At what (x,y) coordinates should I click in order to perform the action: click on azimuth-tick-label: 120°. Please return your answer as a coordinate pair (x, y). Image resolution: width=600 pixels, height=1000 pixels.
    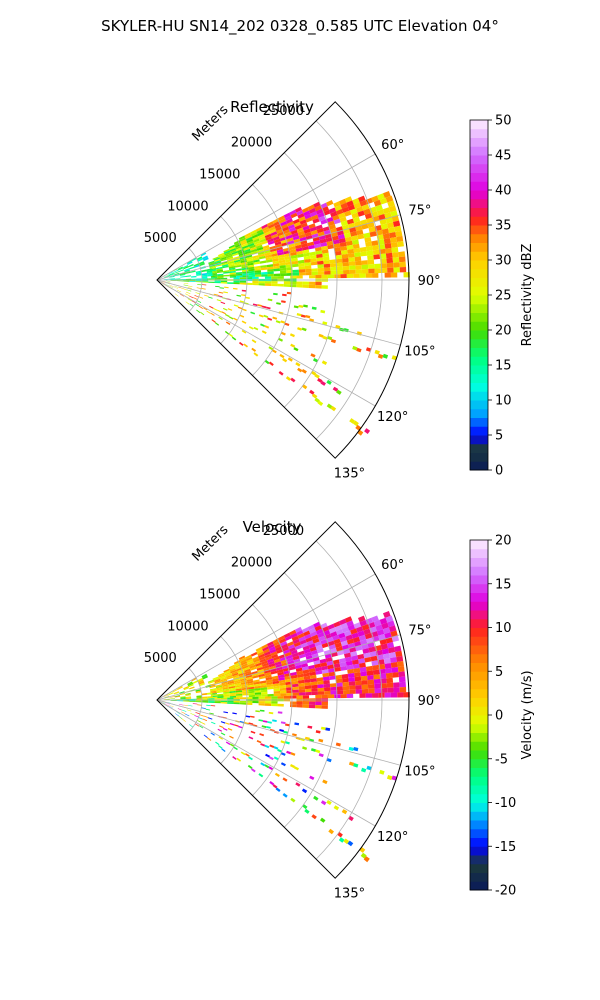
    Looking at the image, I should click on (392, 417).